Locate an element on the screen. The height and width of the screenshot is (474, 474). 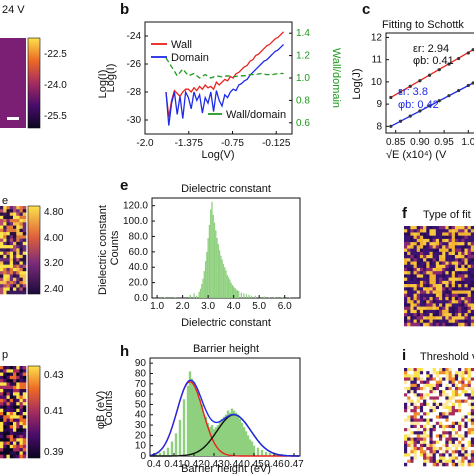
panel-c-ytick-label: 11 is located at coordinates (377, 60).